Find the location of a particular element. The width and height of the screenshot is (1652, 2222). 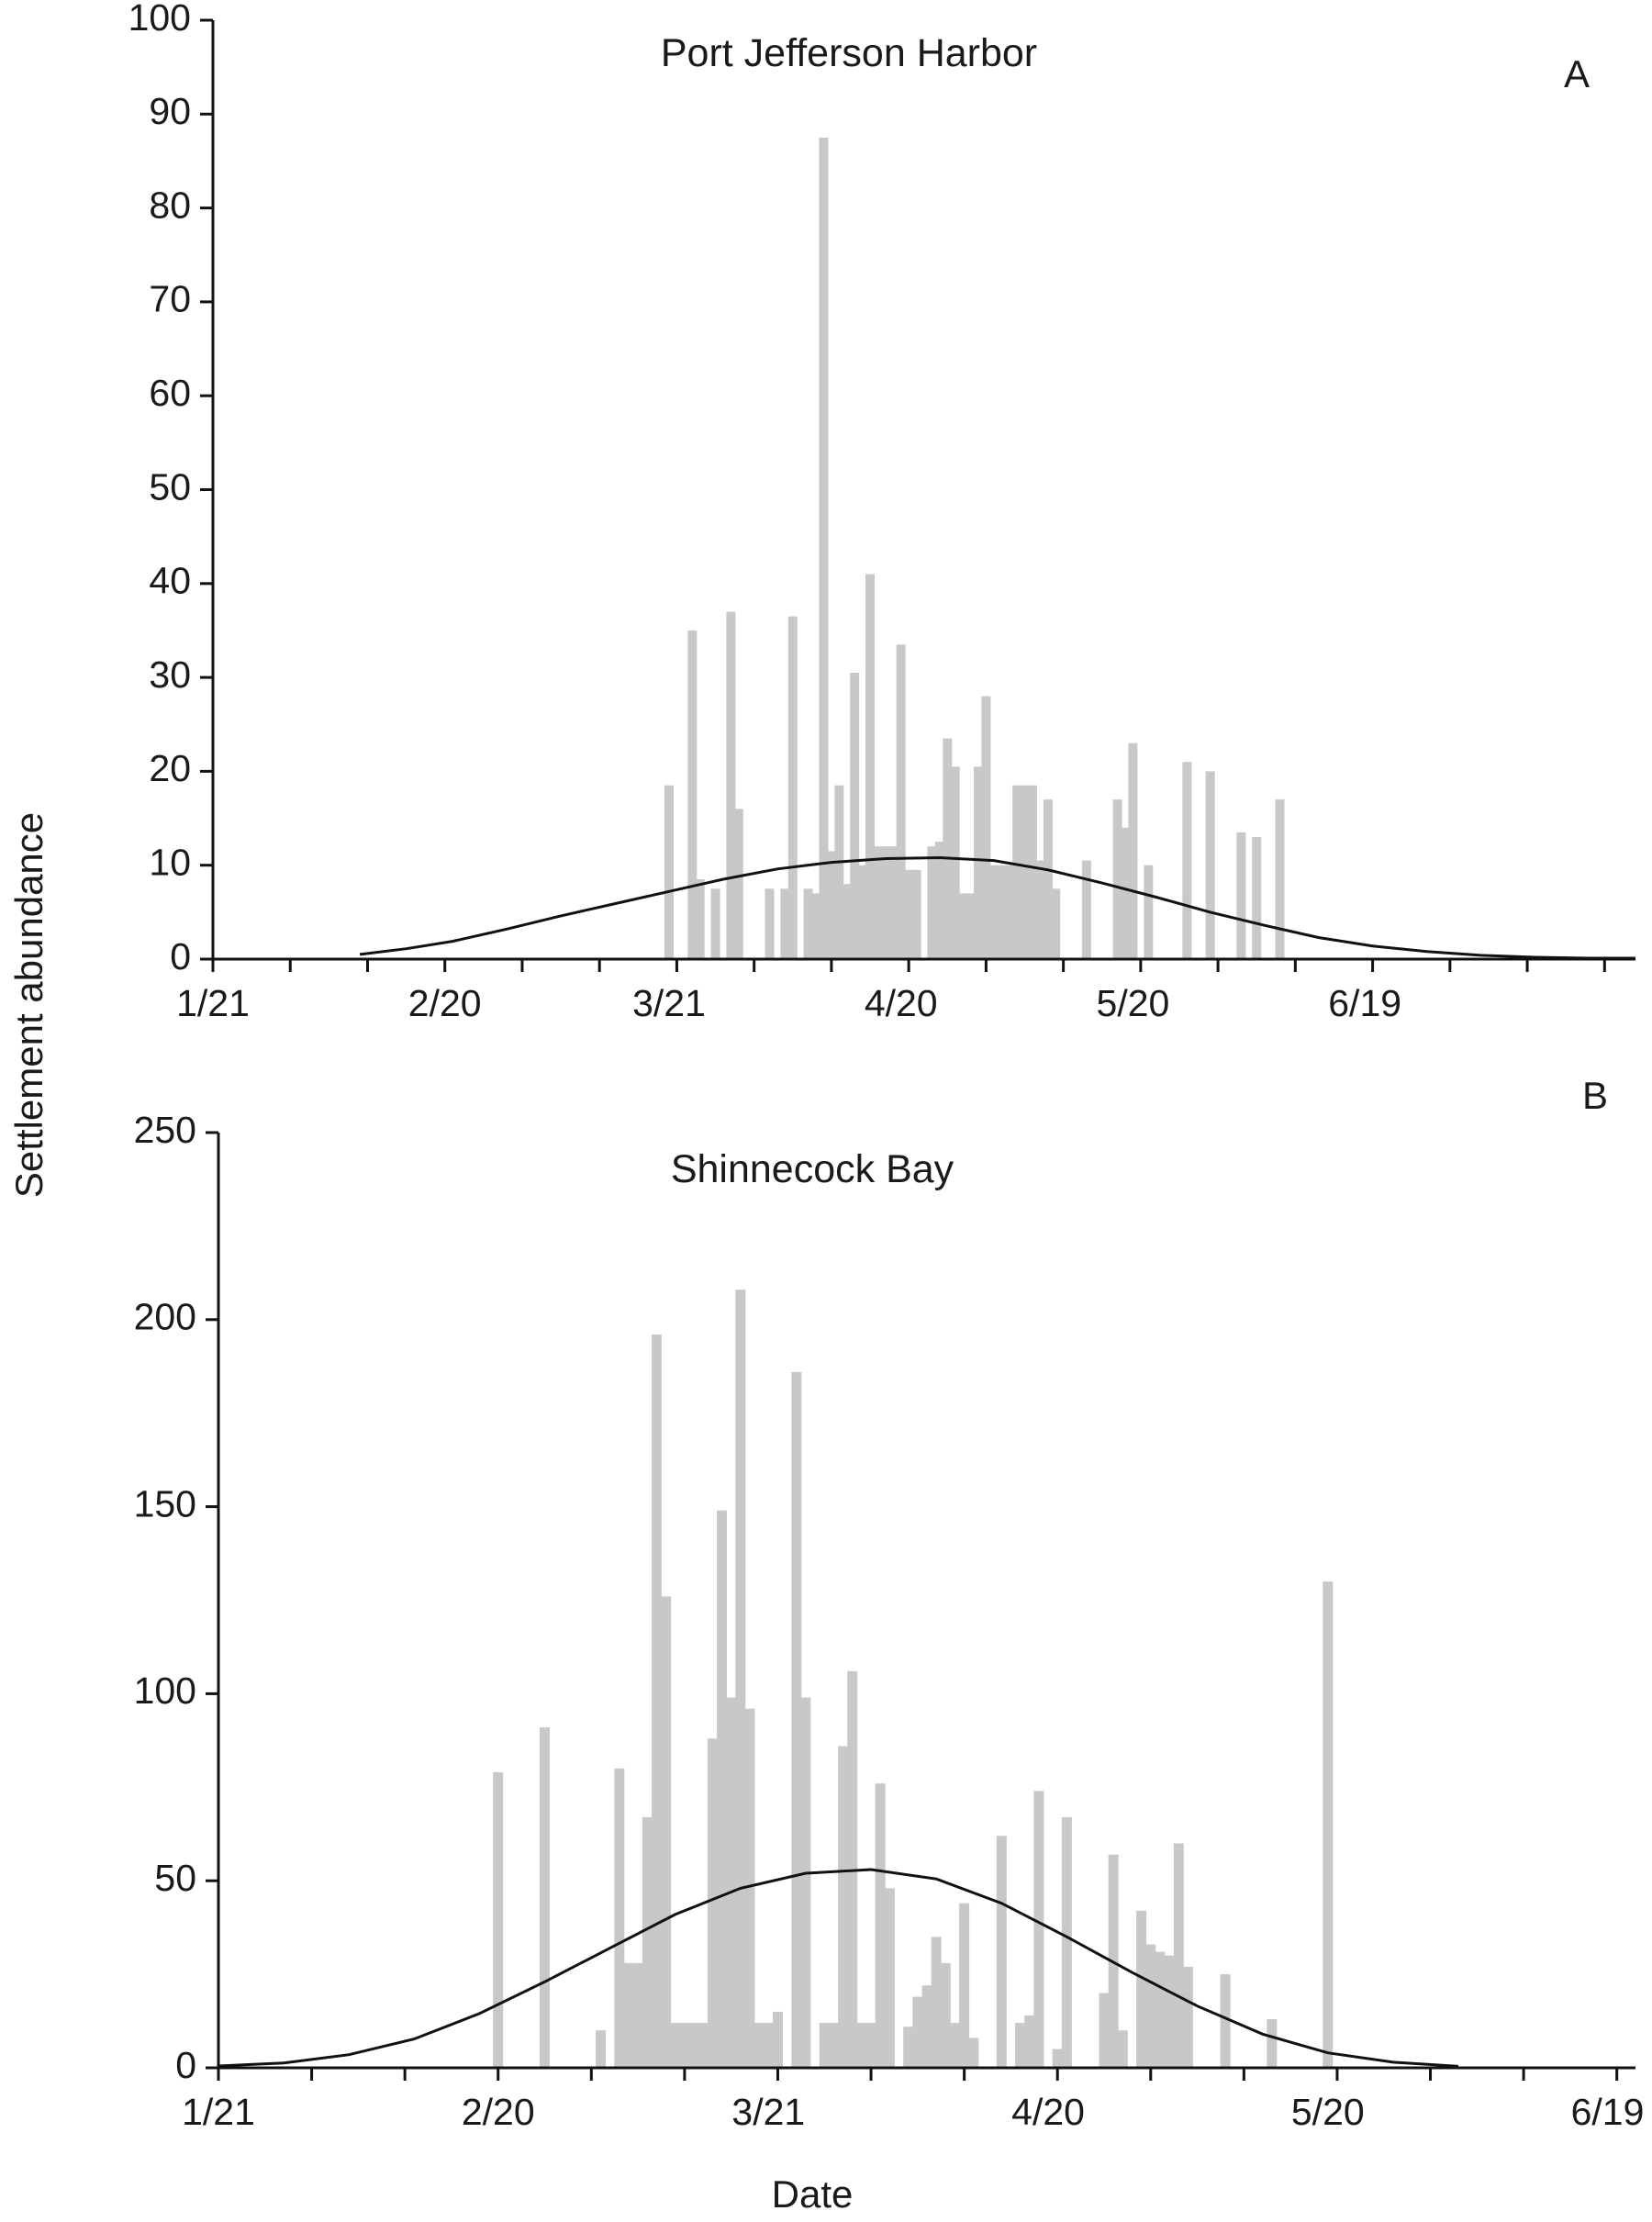

panel-b-x-tick-label: 1/21 is located at coordinates (219, 2112).